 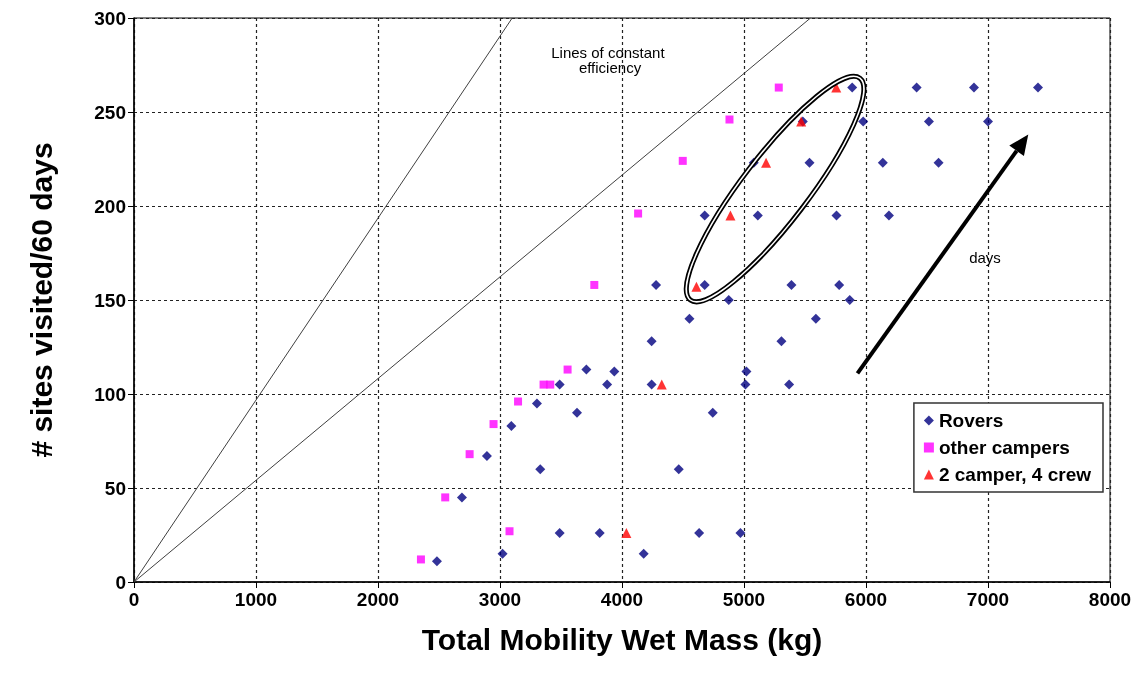 What do you see at coordinates (110, 112) in the screenshot?
I see `y-tick-label: 250` at bounding box center [110, 112].